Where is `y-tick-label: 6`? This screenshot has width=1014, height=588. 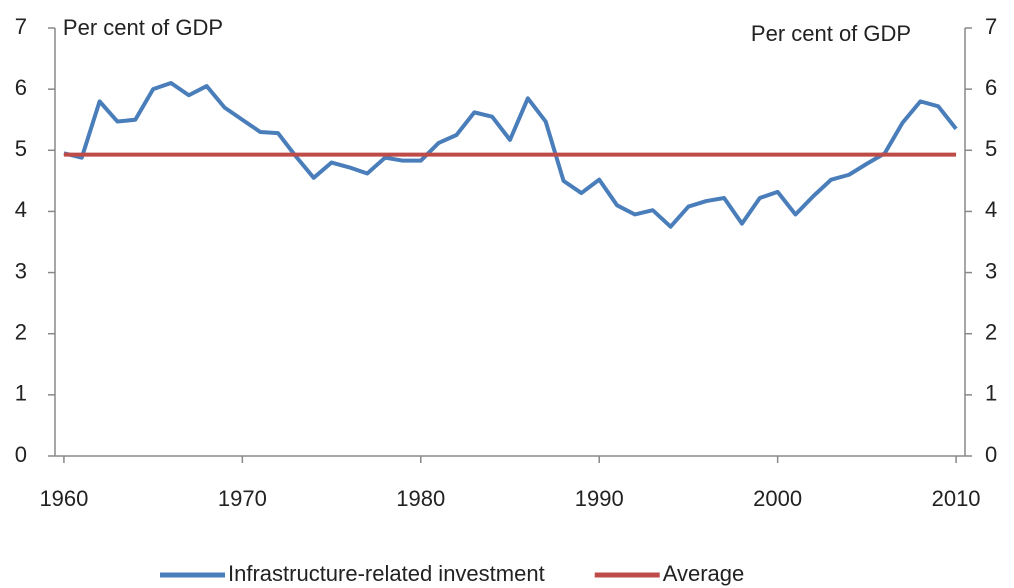 y-tick-label: 6 is located at coordinates (21, 87).